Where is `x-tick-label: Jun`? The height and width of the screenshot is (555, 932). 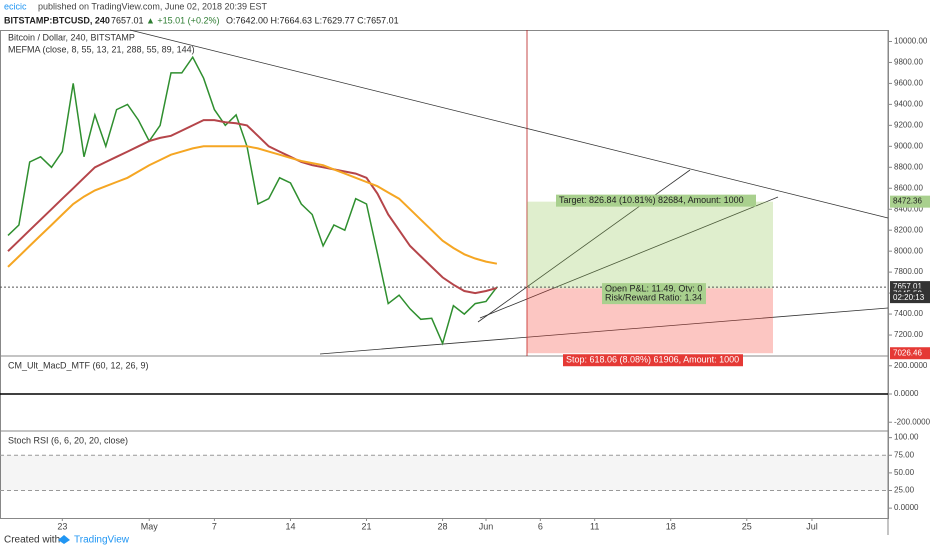 x-tick-label: Jun is located at coordinates (486, 526).